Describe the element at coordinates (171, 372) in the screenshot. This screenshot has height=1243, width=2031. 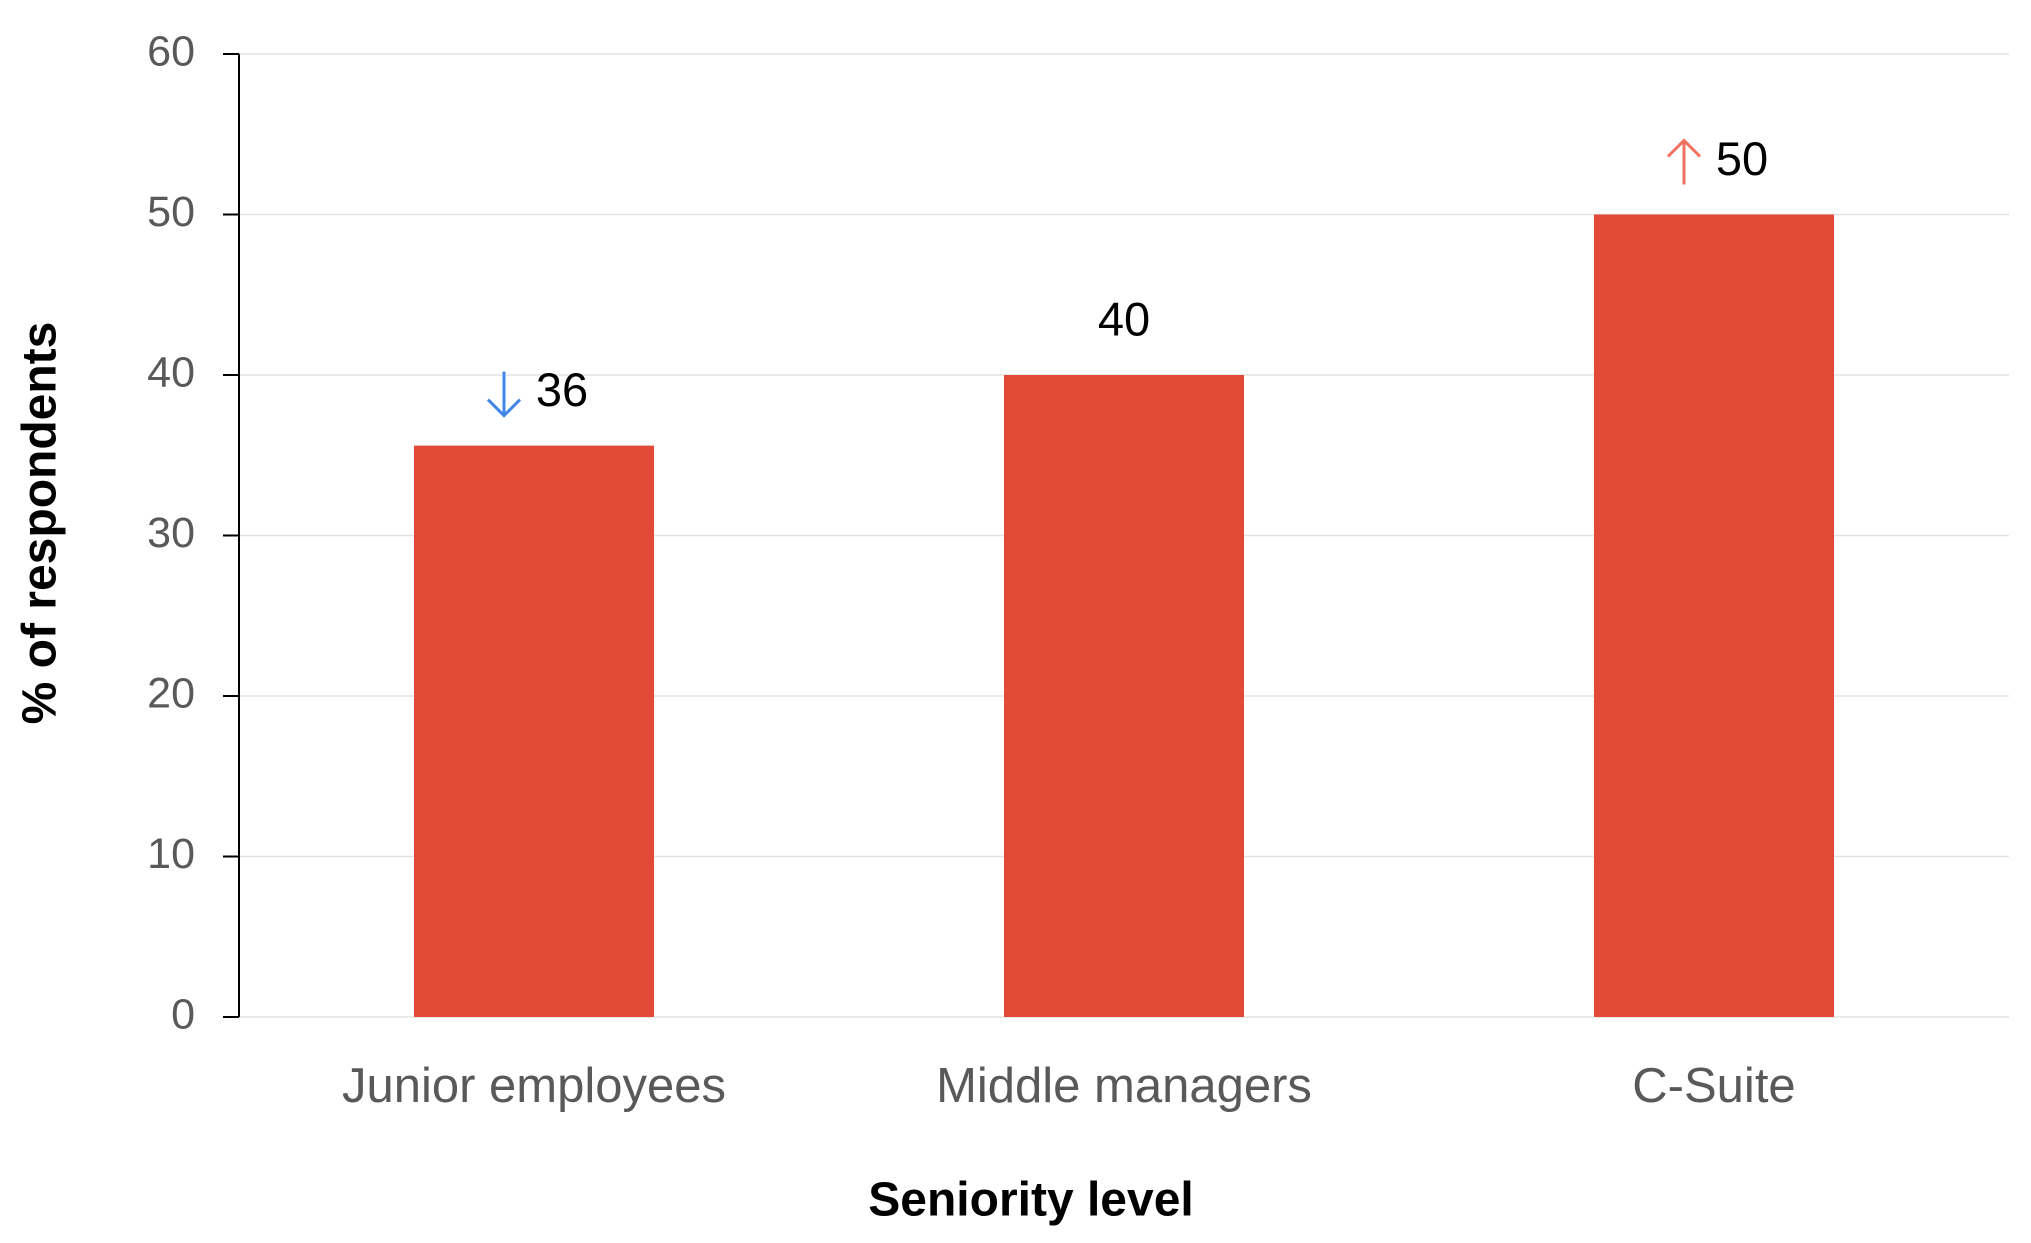
I see `y-tick-label: 40` at that location.